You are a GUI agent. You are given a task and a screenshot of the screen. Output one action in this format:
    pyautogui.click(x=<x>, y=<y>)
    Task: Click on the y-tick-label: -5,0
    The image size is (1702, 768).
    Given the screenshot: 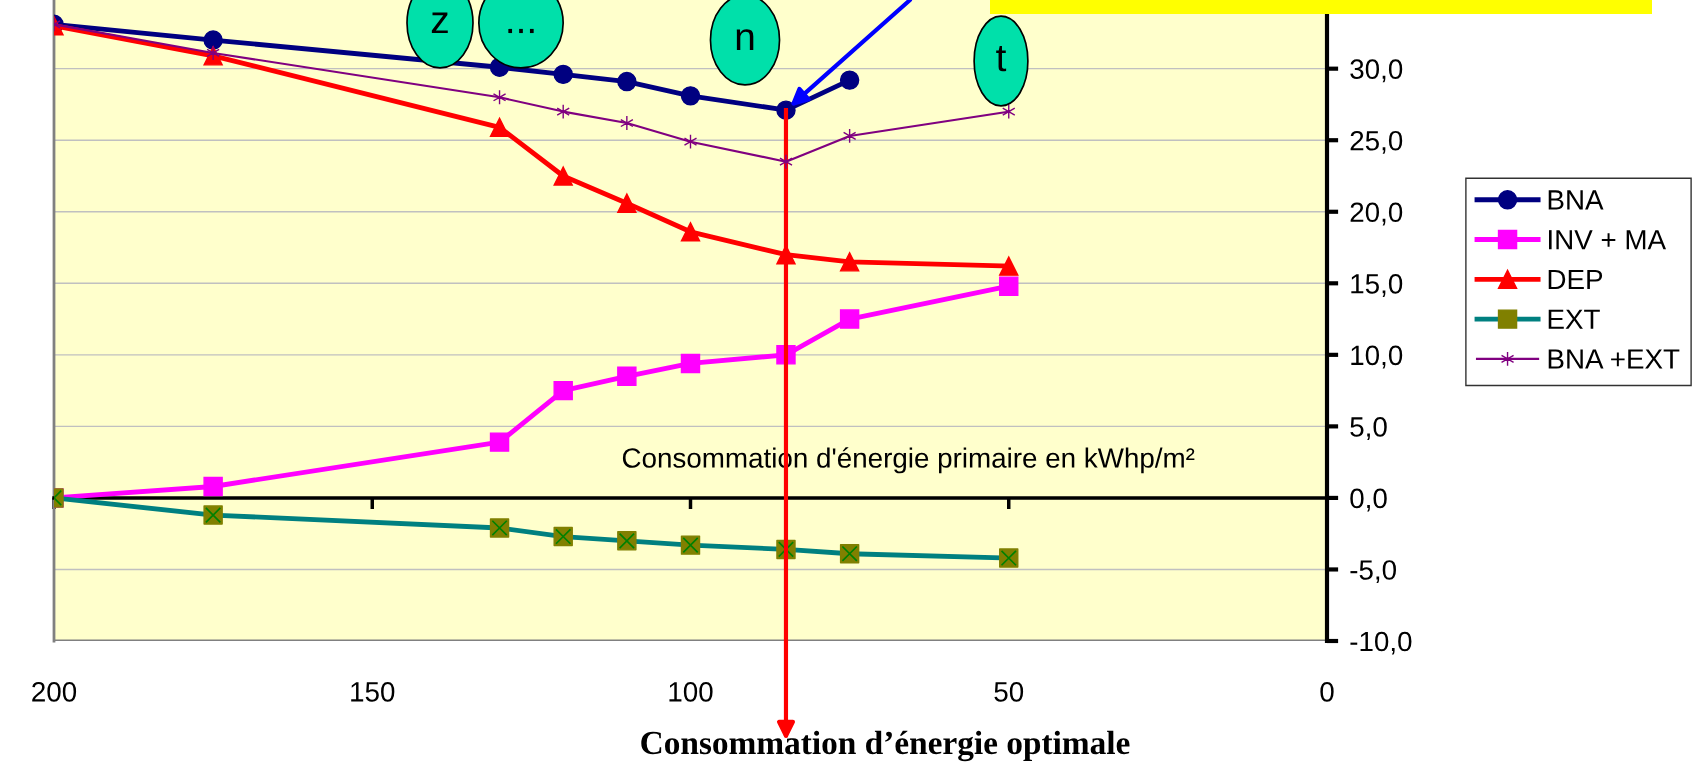 What is the action you would take?
    pyautogui.click(x=1373, y=572)
    